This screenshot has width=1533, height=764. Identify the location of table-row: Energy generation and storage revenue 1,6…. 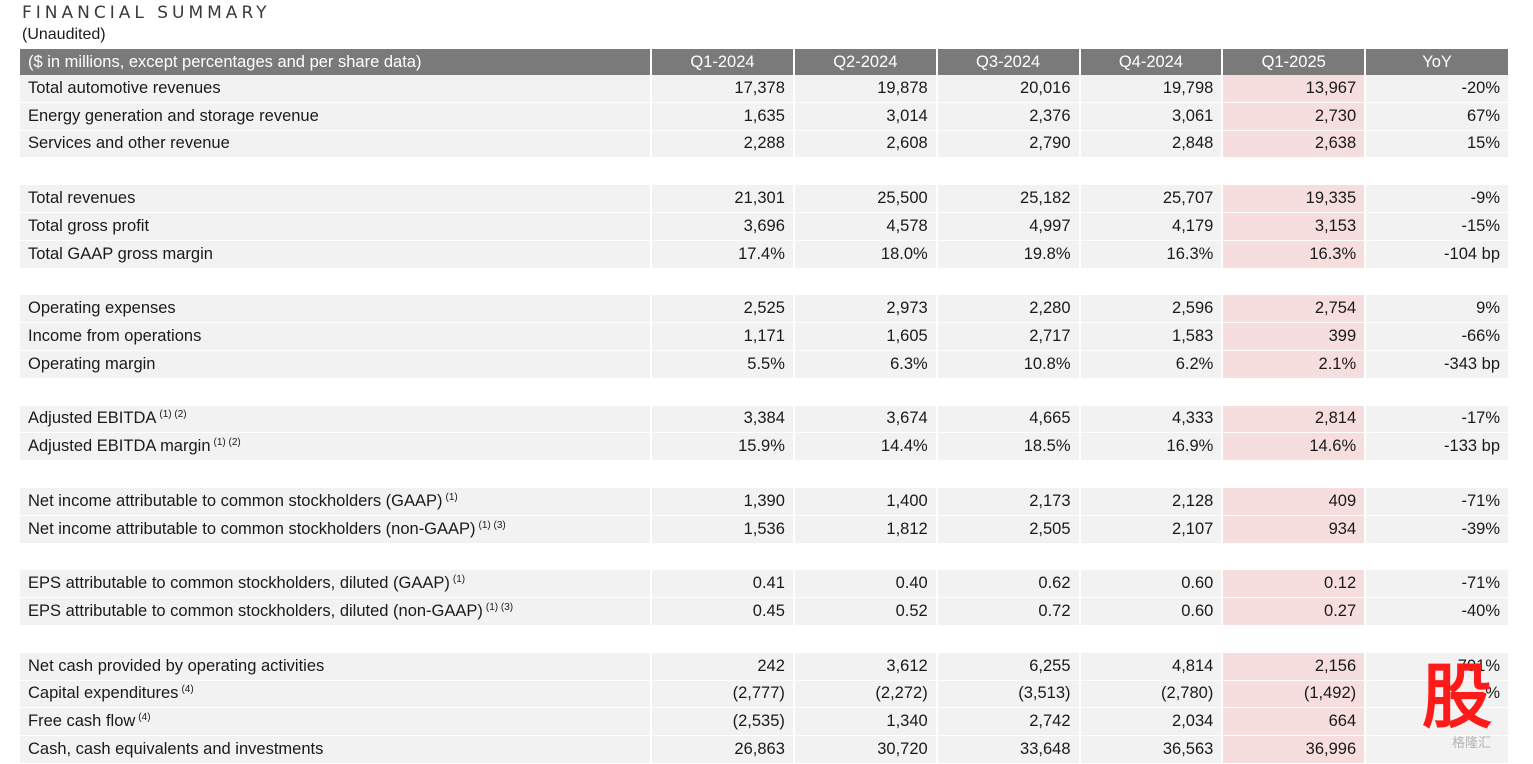
(764, 116).